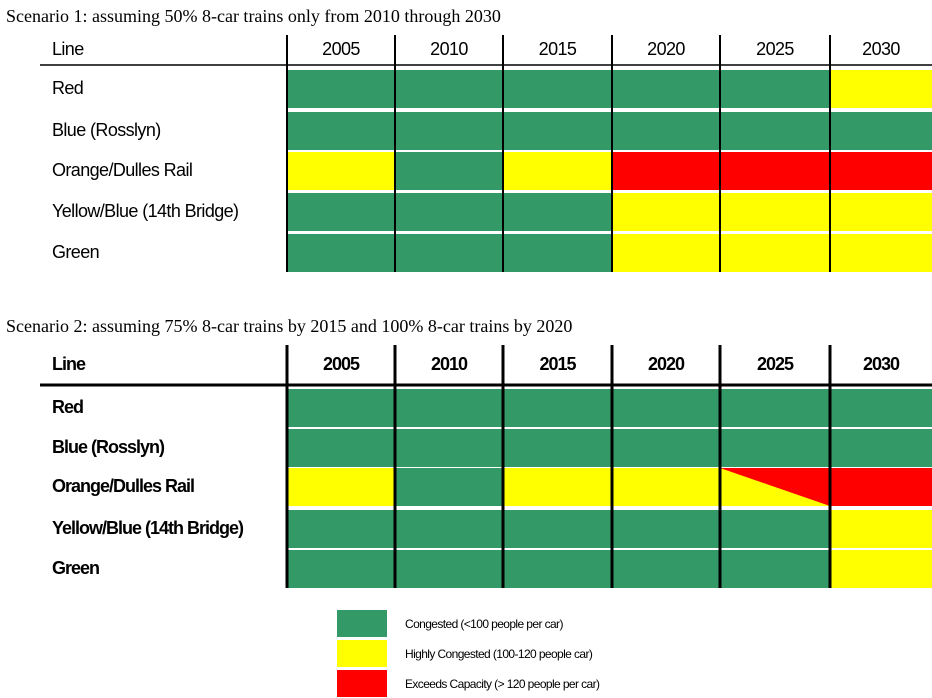 This screenshot has height=698, width=932. I want to click on cell-split, so click(775, 487).